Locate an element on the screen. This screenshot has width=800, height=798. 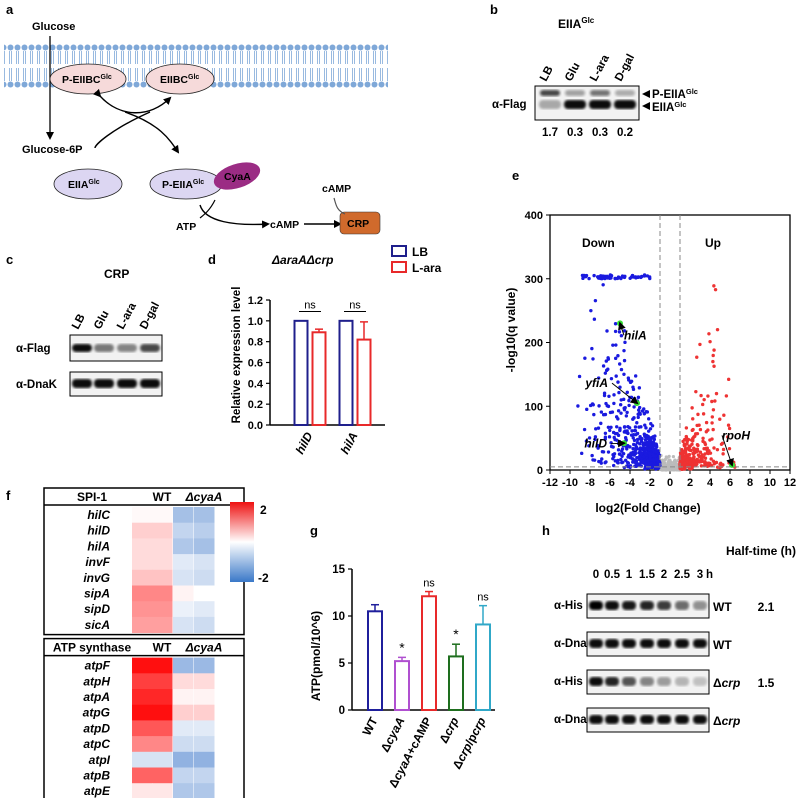
panel-h-timepoint: 1.5 is located at coordinates (647, 575).